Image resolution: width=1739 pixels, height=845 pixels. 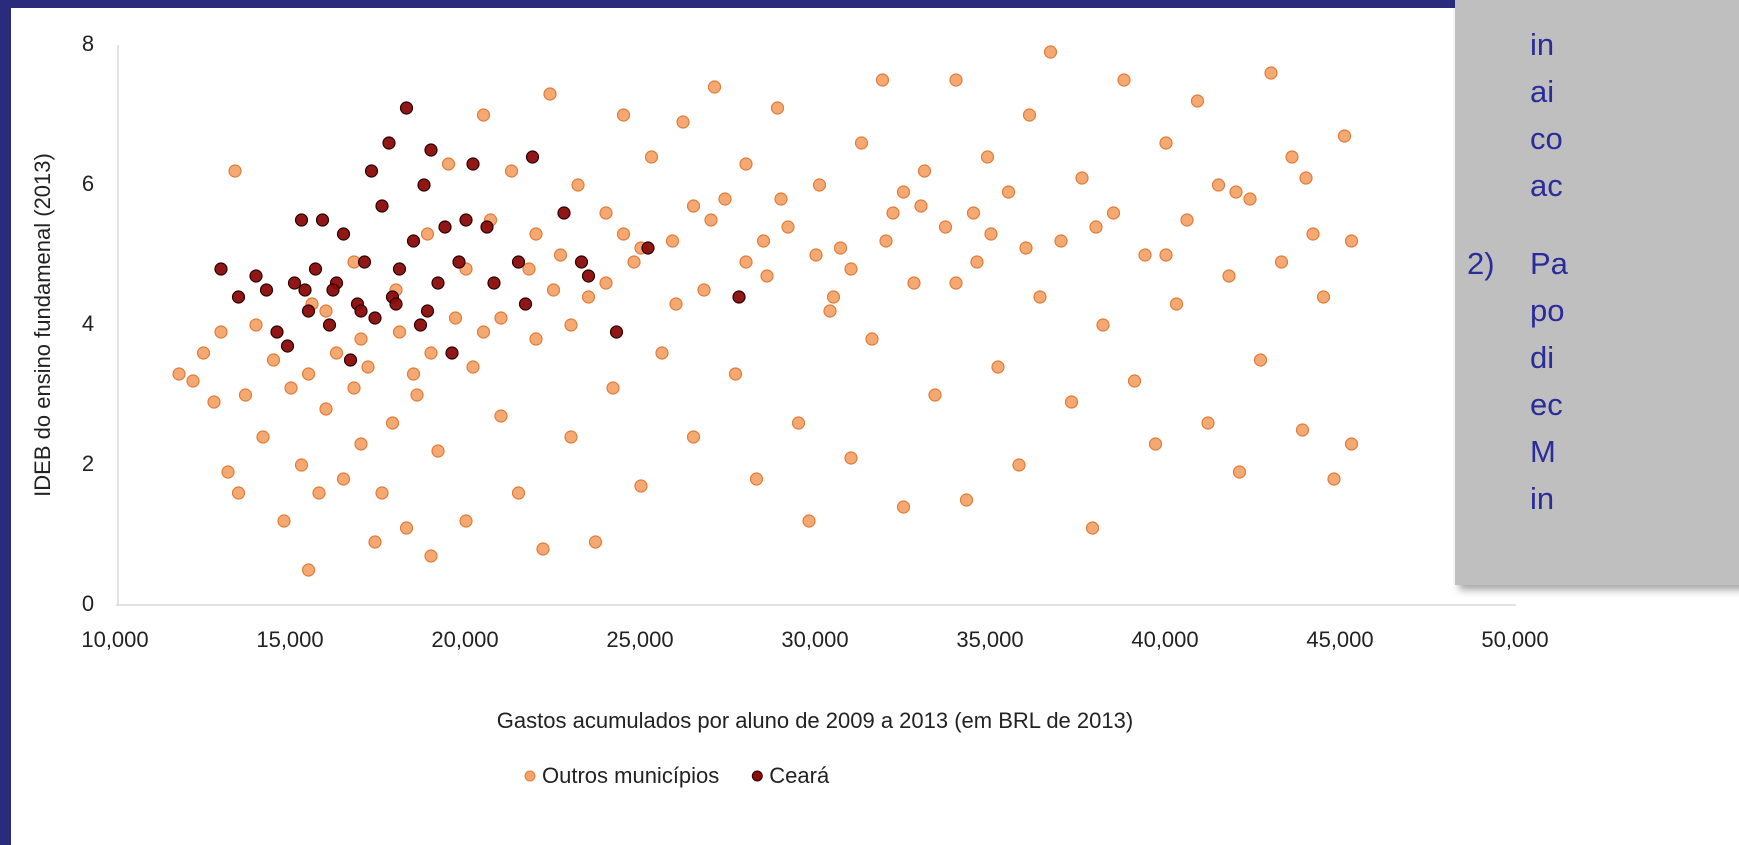 What do you see at coordinates (5, 422) in the screenshot?
I see `left-border` at bounding box center [5, 422].